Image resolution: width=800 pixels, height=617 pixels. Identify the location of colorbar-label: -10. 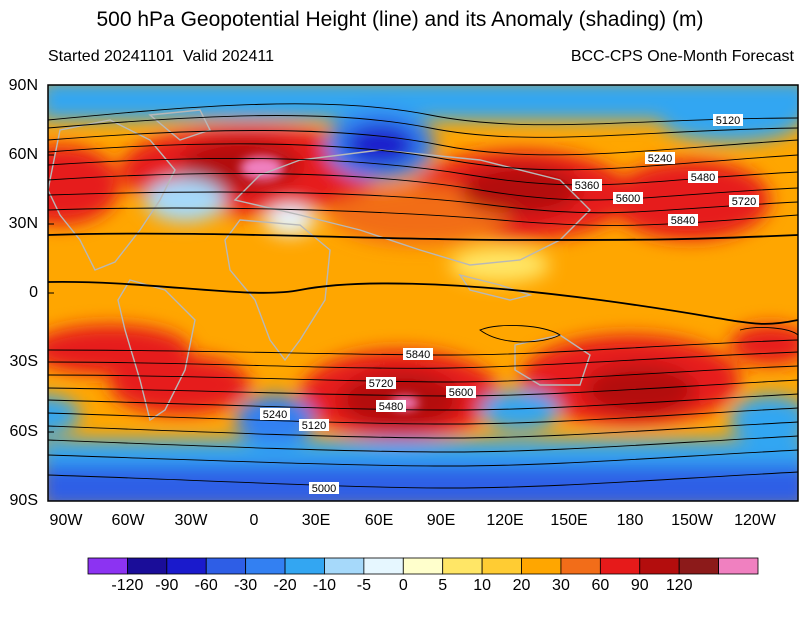
(324, 585).